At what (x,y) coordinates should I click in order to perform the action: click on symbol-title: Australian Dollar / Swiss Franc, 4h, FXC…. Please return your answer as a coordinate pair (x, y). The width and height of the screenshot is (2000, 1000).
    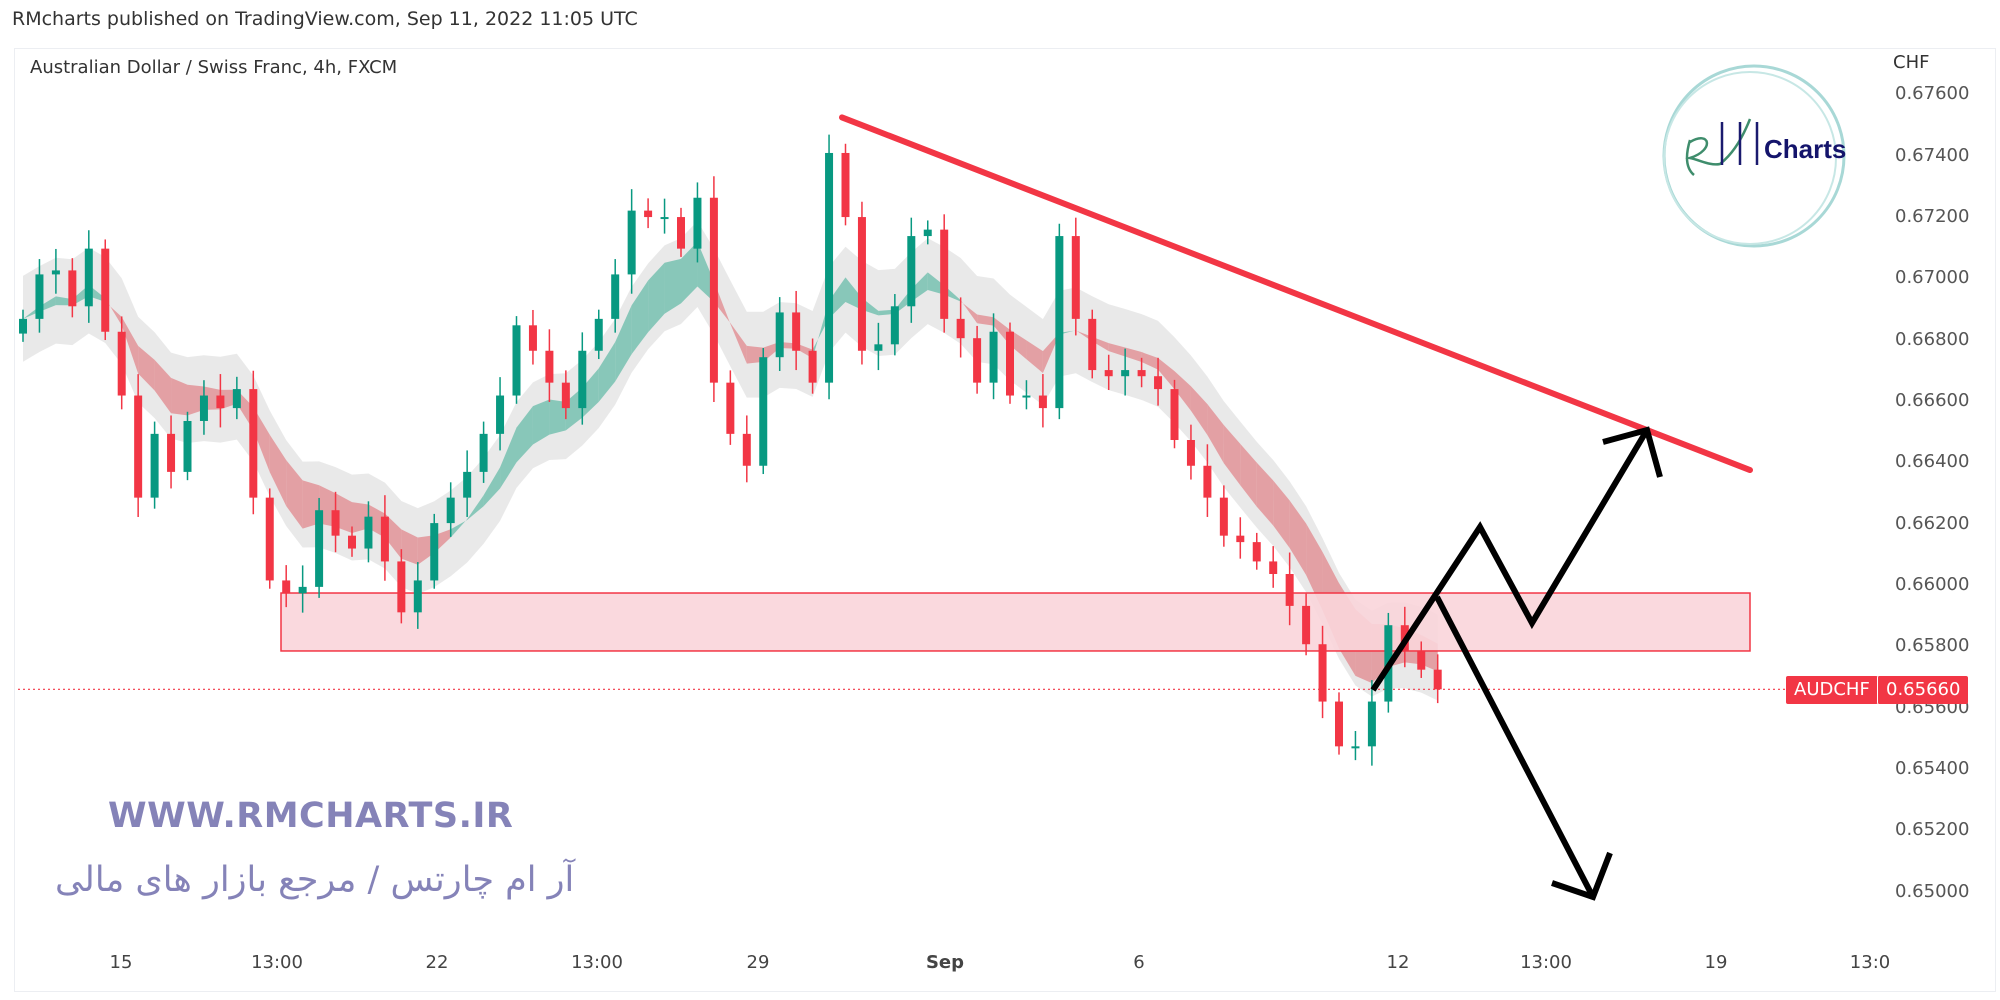
    Looking at the image, I should click on (214, 67).